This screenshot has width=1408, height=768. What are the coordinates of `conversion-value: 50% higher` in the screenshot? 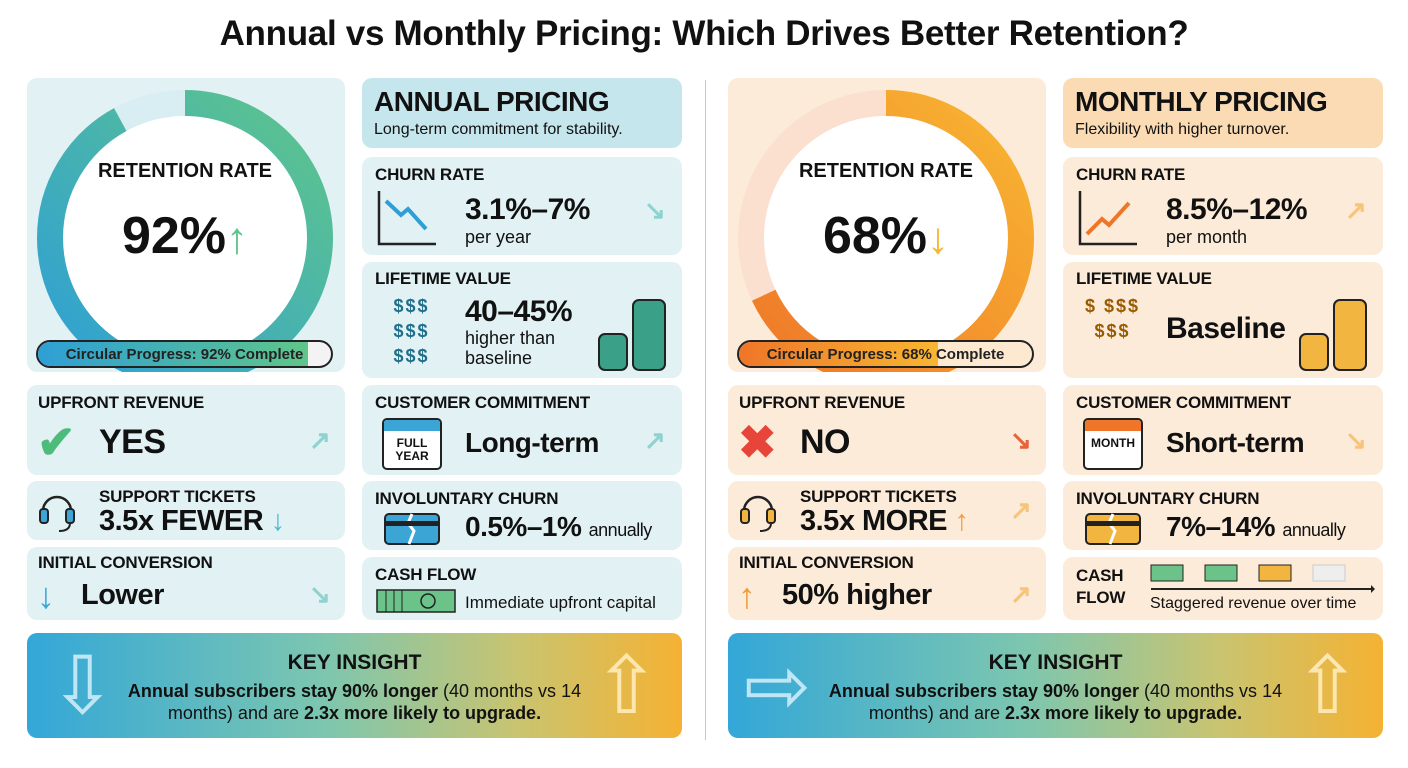 It's located at (857, 595).